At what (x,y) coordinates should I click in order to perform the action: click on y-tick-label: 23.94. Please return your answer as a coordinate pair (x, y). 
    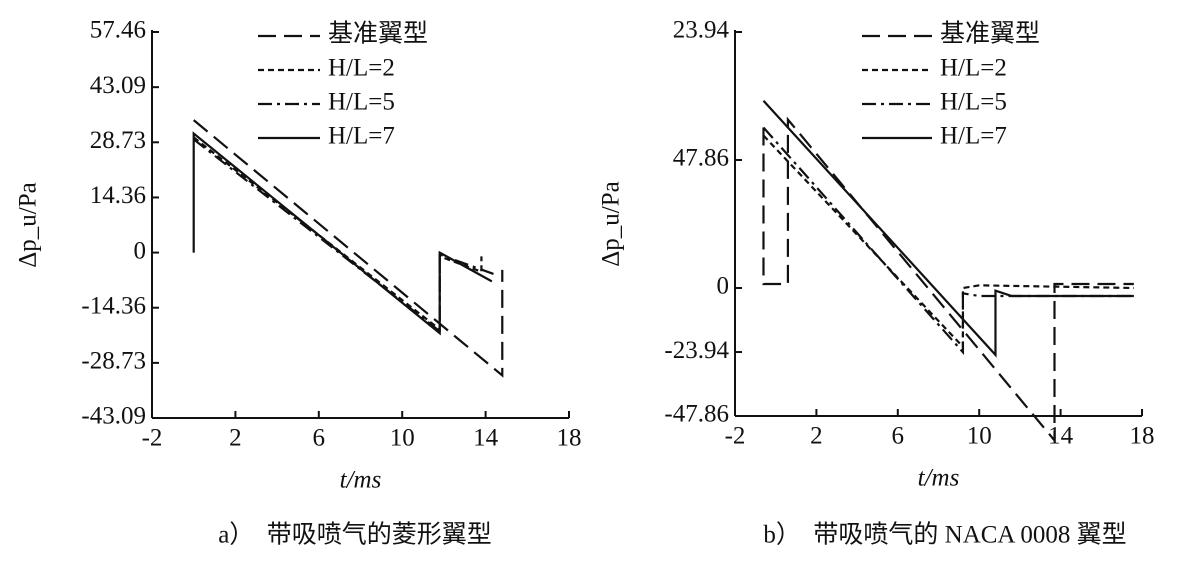
    Looking at the image, I should click on (701, 30).